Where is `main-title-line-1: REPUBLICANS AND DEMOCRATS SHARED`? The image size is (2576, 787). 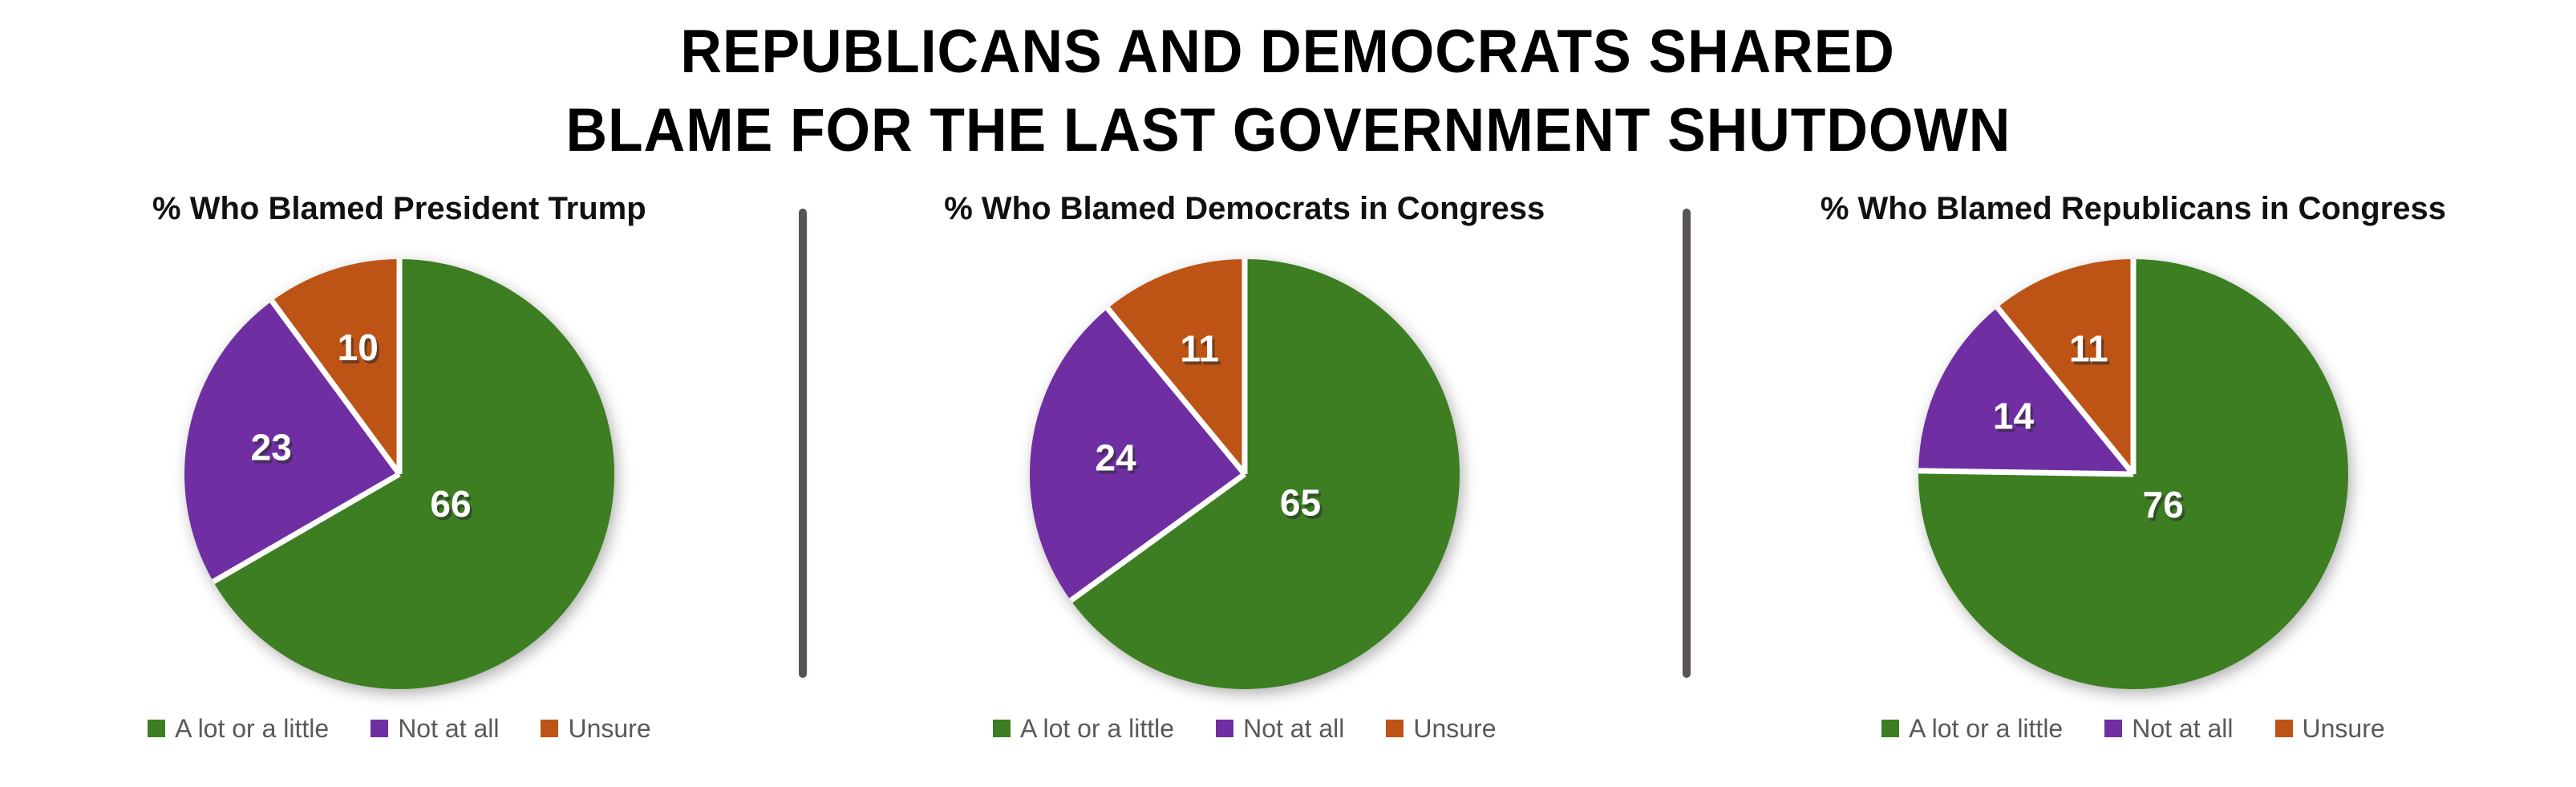
main-title-line-1: REPUBLICANS AND DEMOCRATS SHARED is located at coordinates (1288, 52).